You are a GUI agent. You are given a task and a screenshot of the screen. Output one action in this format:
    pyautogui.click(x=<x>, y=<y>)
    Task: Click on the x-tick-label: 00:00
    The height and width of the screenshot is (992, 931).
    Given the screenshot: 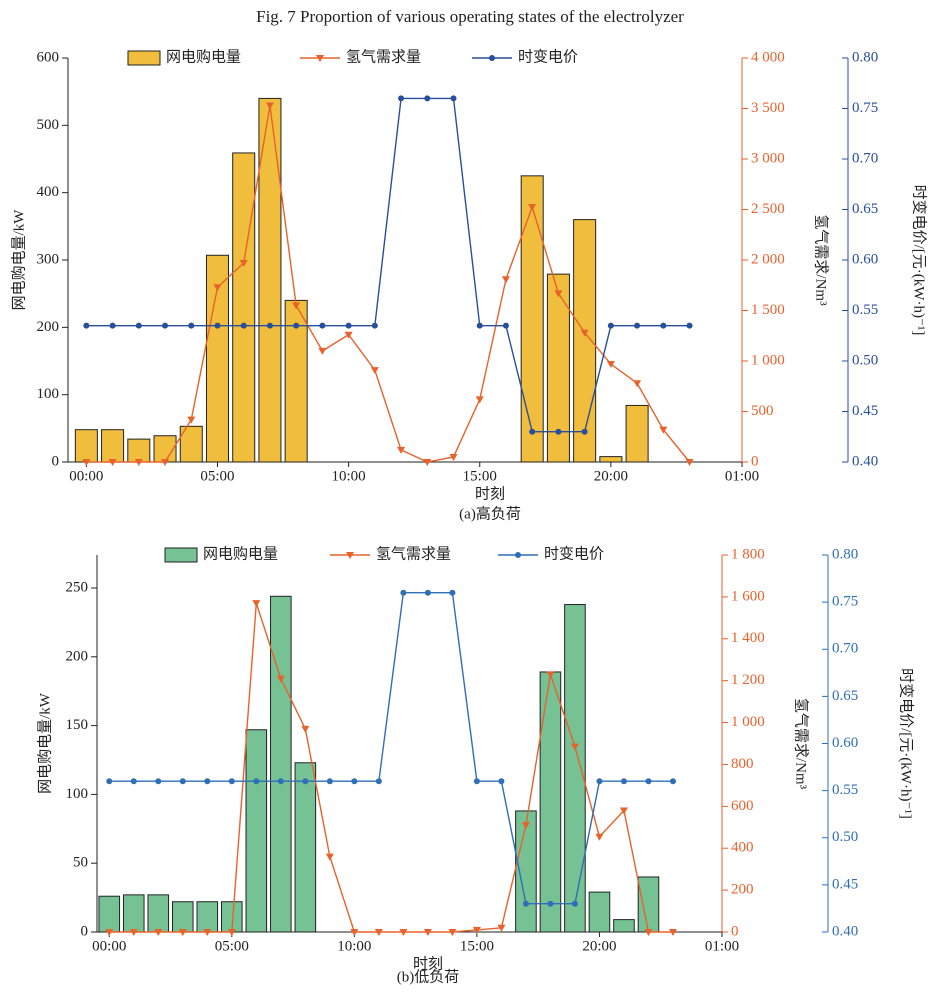 What is the action you would take?
    pyautogui.click(x=86, y=476)
    